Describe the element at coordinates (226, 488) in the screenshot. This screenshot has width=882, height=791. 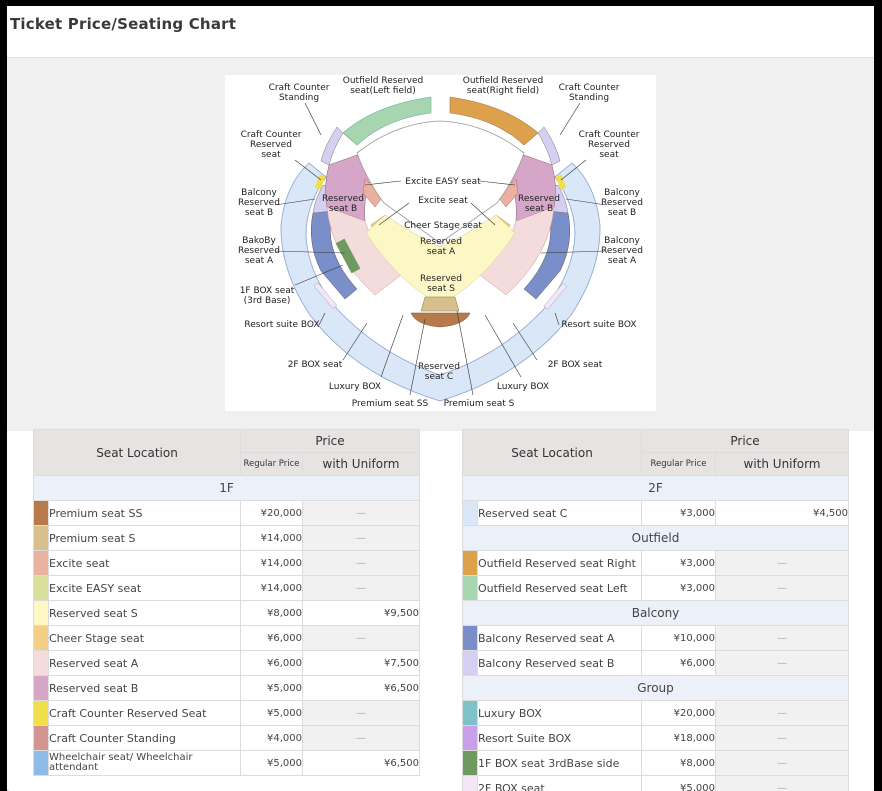
I see `section-title: 1F` at that location.